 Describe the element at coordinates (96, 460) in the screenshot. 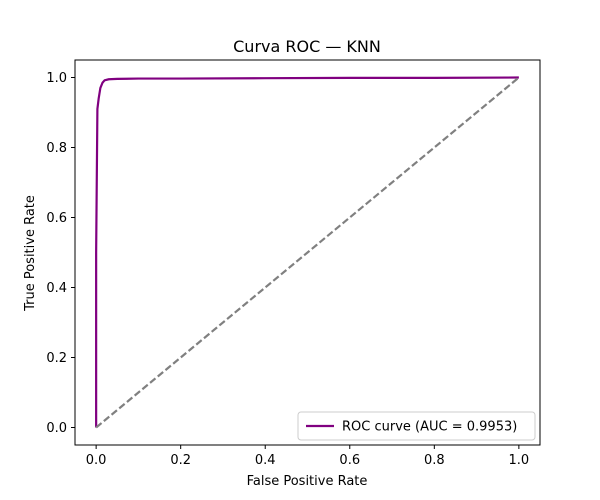

I see `x-tick-label: 0.0` at that location.